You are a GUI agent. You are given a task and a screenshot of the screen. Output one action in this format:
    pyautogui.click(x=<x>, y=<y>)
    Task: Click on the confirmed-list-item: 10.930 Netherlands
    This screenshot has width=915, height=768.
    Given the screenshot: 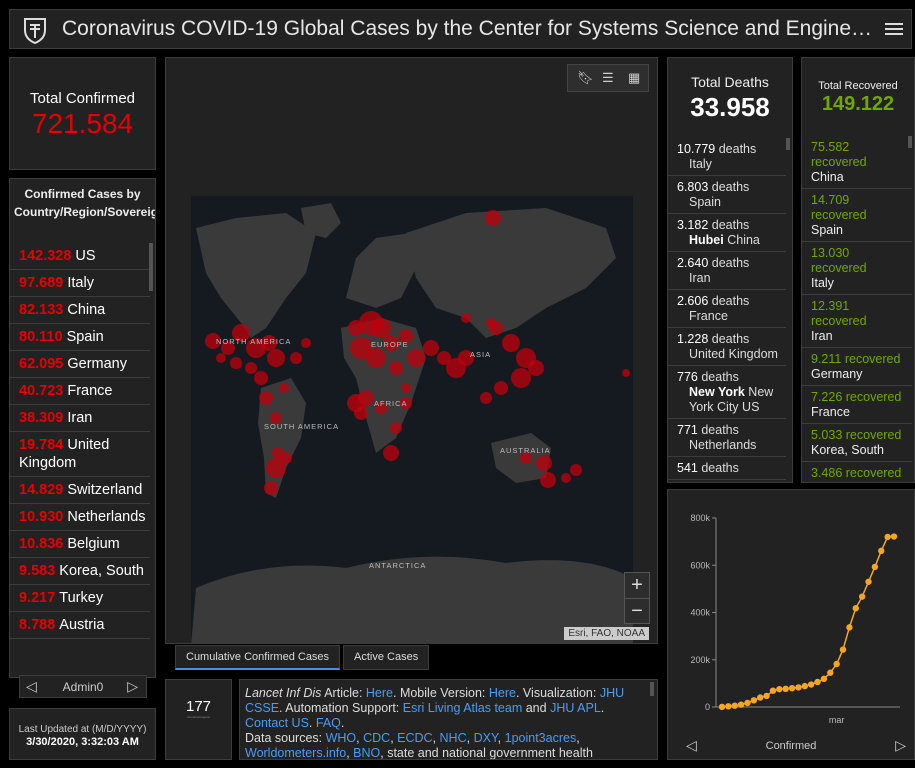 What is the action you would take?
    pyautogui.click(x=80, y=517)
    